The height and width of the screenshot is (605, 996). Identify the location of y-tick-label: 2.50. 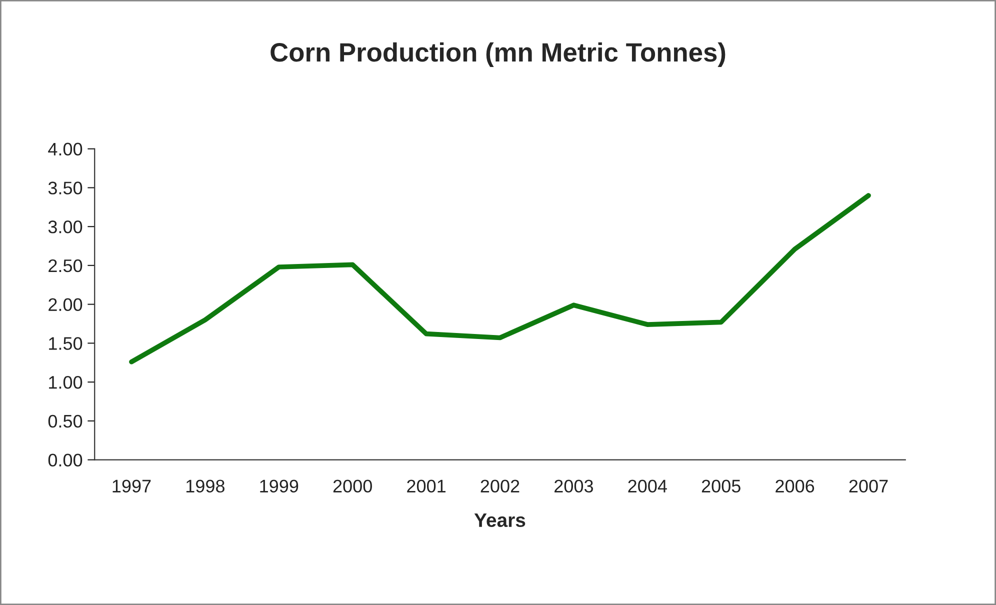
(65, 265).